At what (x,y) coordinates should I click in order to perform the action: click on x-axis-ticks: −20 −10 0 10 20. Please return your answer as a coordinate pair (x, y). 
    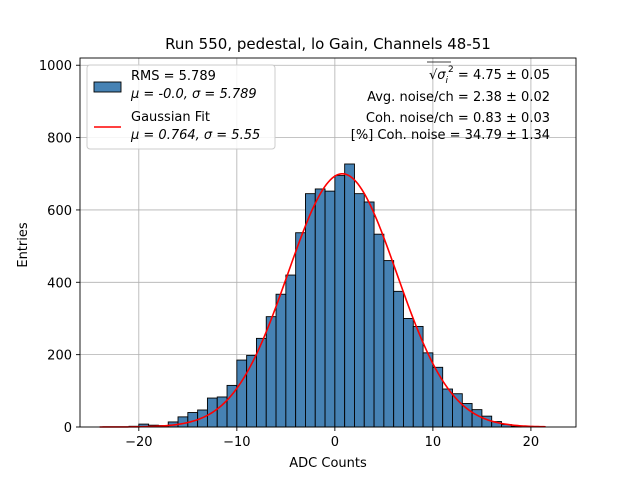
    Looking at the image, I should click on (332, 438).